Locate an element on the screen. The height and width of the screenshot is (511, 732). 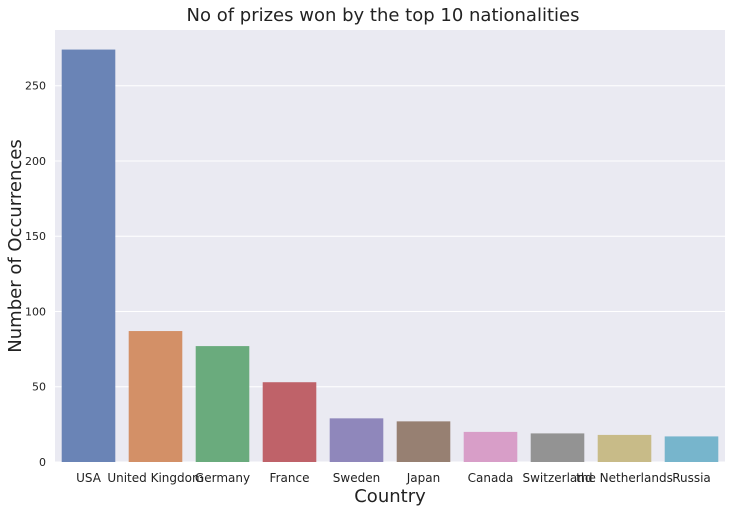
bar-france is located at coordinates (289, 422).